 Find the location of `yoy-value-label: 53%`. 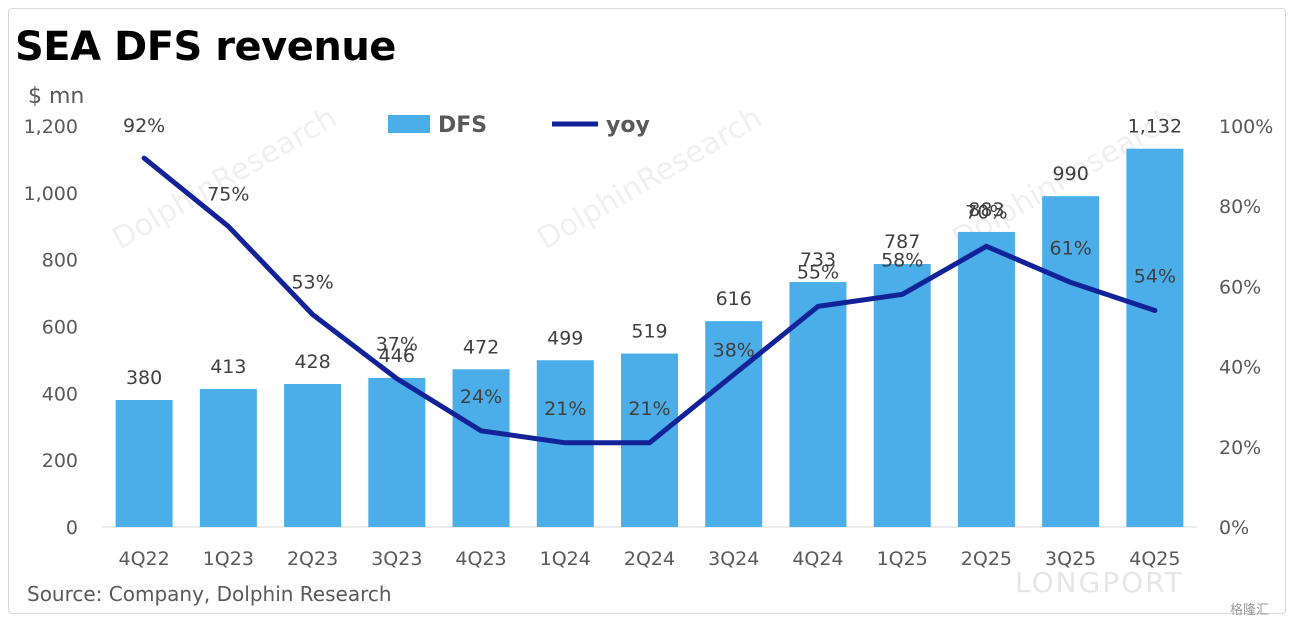

yoy-value-label: 53% is located at coordinates (312, 282).